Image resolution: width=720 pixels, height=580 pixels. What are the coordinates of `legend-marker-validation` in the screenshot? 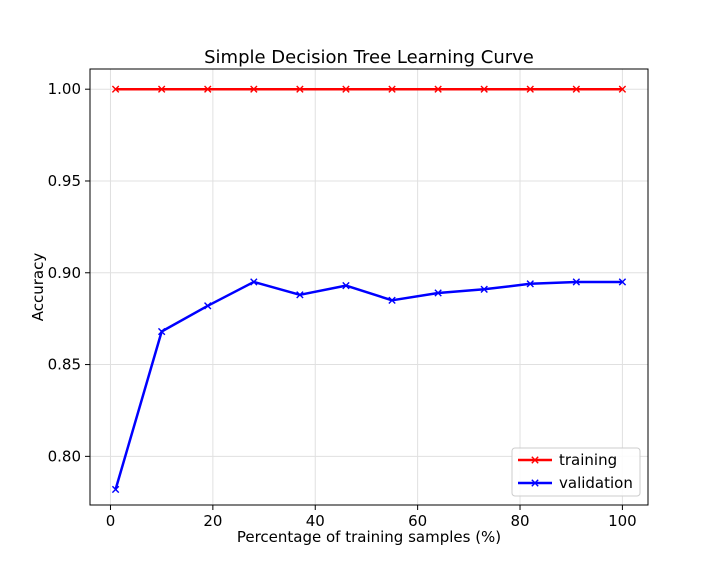 It's located at (535, 483).